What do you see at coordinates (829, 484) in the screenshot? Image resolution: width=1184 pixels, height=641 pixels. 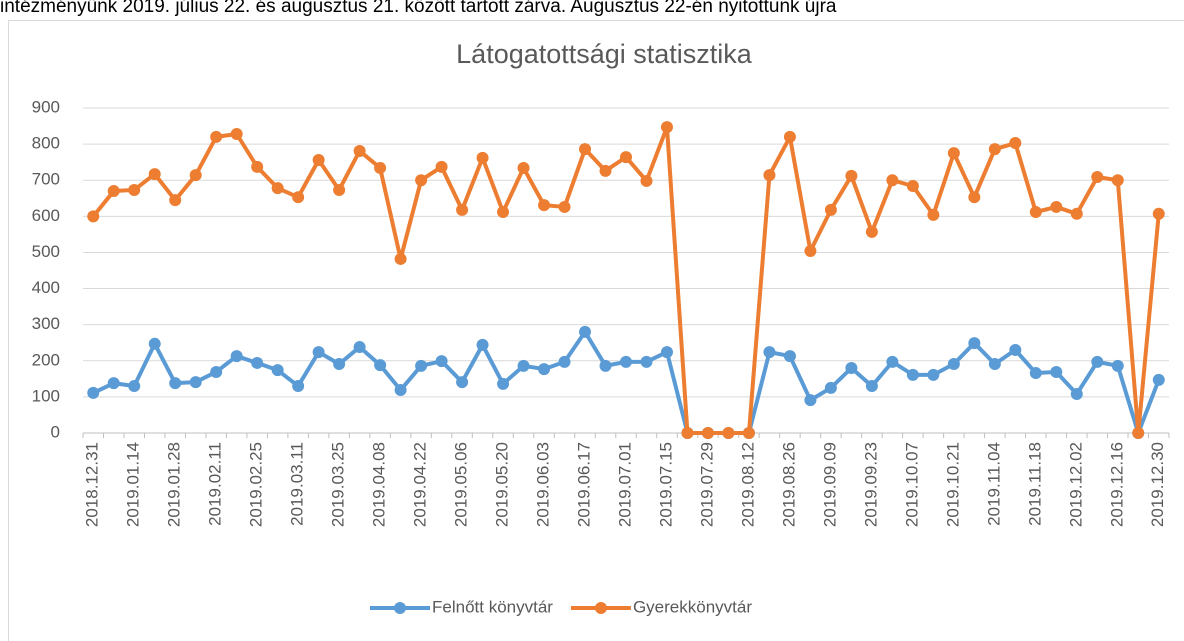 I see `x-tick-label: 2019.09.09` at bounding box center [829, 484].